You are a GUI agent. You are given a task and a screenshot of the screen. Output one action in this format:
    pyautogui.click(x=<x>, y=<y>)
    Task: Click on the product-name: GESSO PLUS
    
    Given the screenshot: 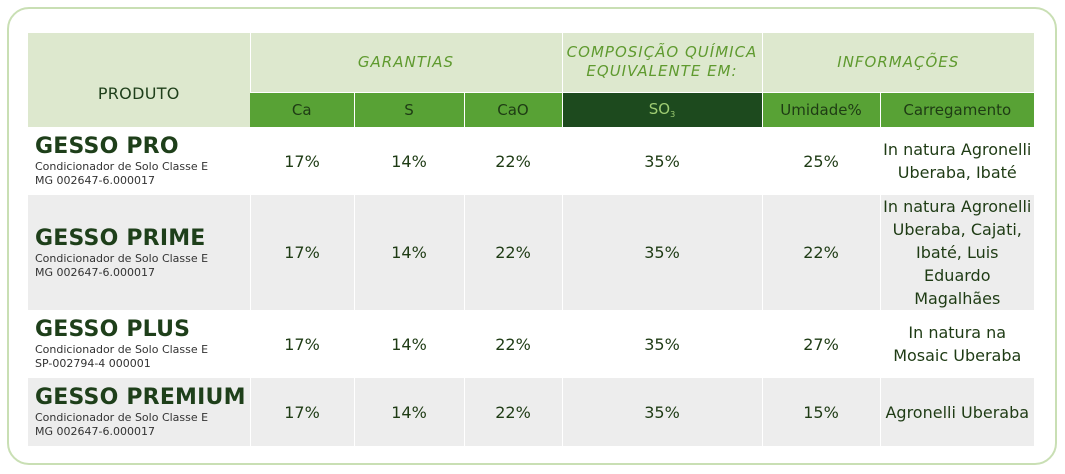 What is the action you would take?
    pyautogui.click(x=113, y=329)
    